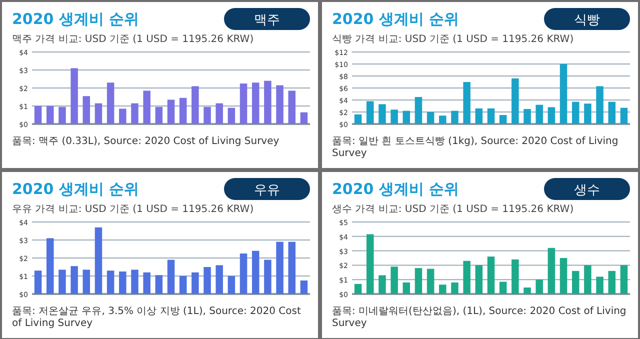  What do you see at coordinates (453, 209) in the screenshot?
I see `y-axis-title: 생수 가격 비교: USD 기준 (1 USD = 1195.26 KRW)` at bounding box center [453, 209].